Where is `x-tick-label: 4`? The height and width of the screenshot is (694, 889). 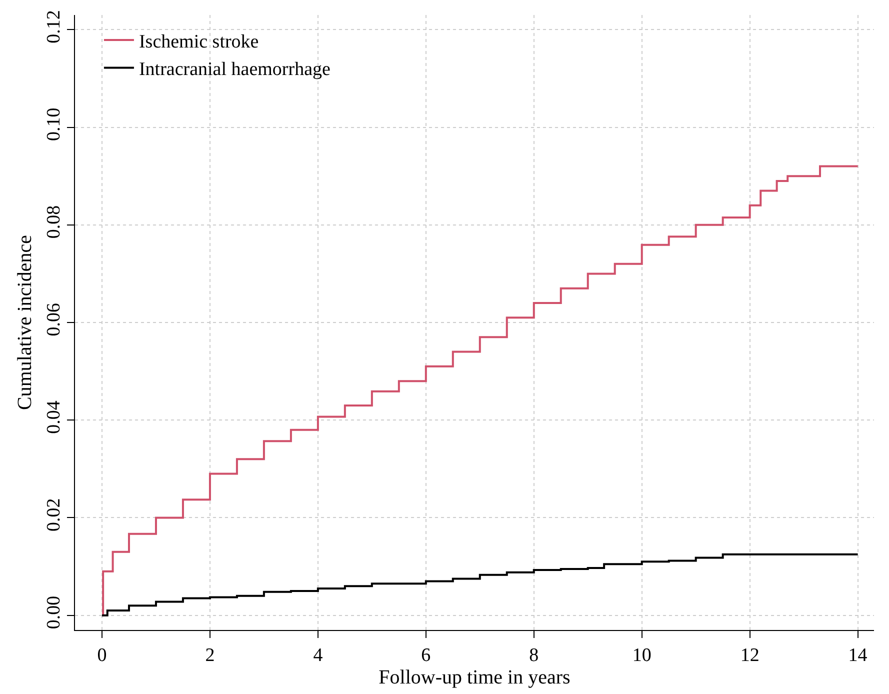
x-tick-label: 4 is located at coordinates (318, 655).